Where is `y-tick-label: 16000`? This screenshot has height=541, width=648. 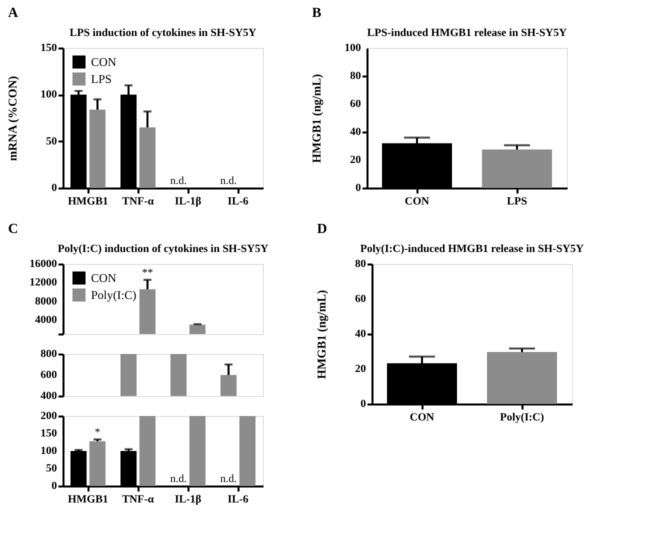 y-tick-label: 16000 is located at coordinates (44, 264).